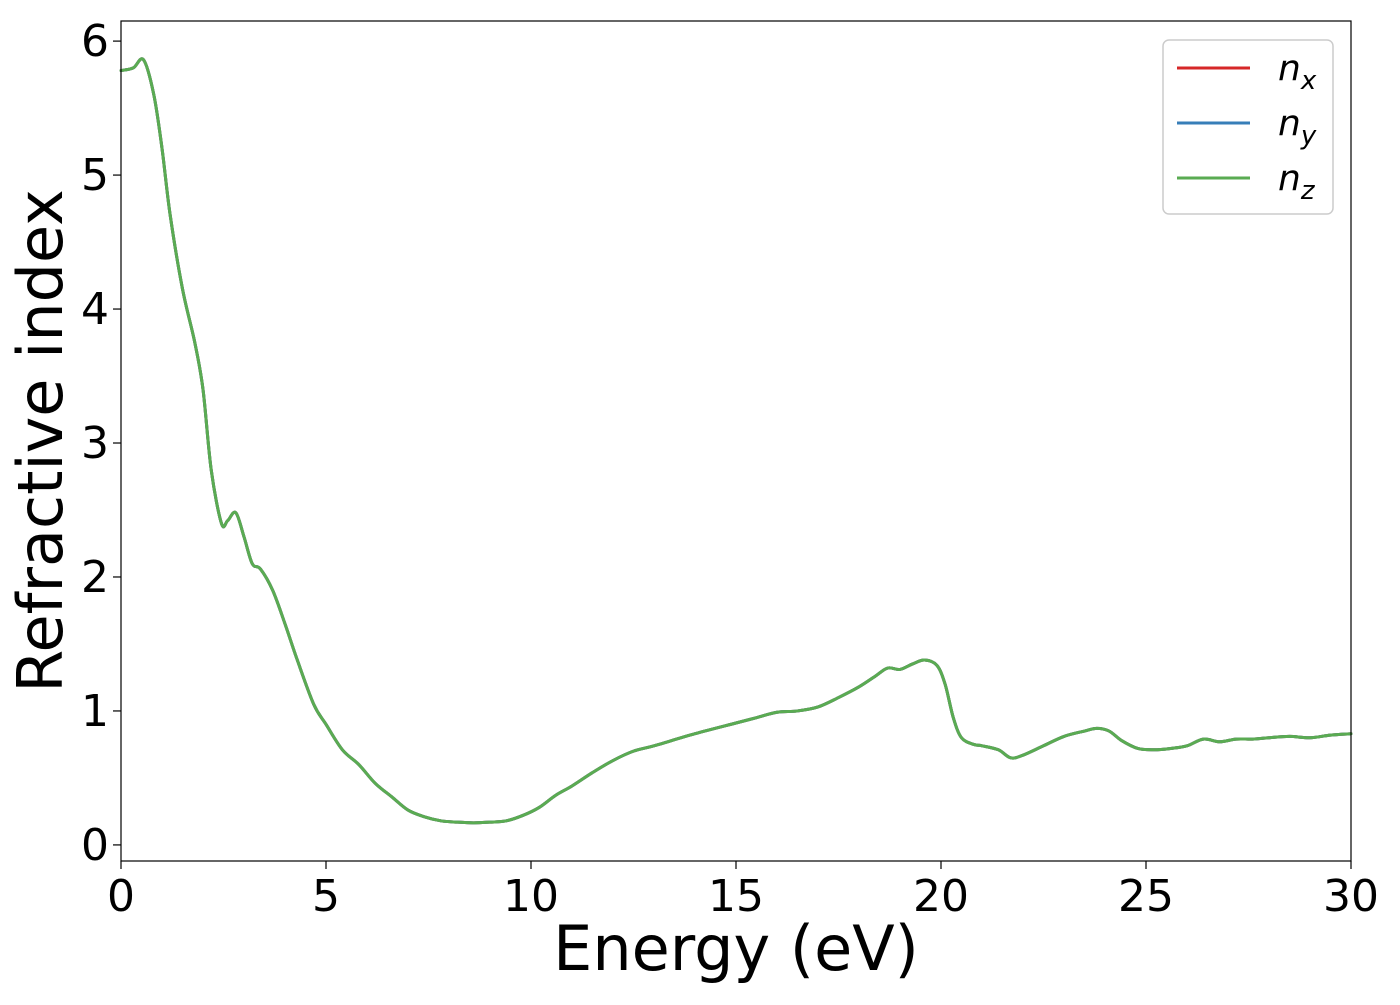  I want to click on x-axis-title: Energy (eV), so click(736, 948).